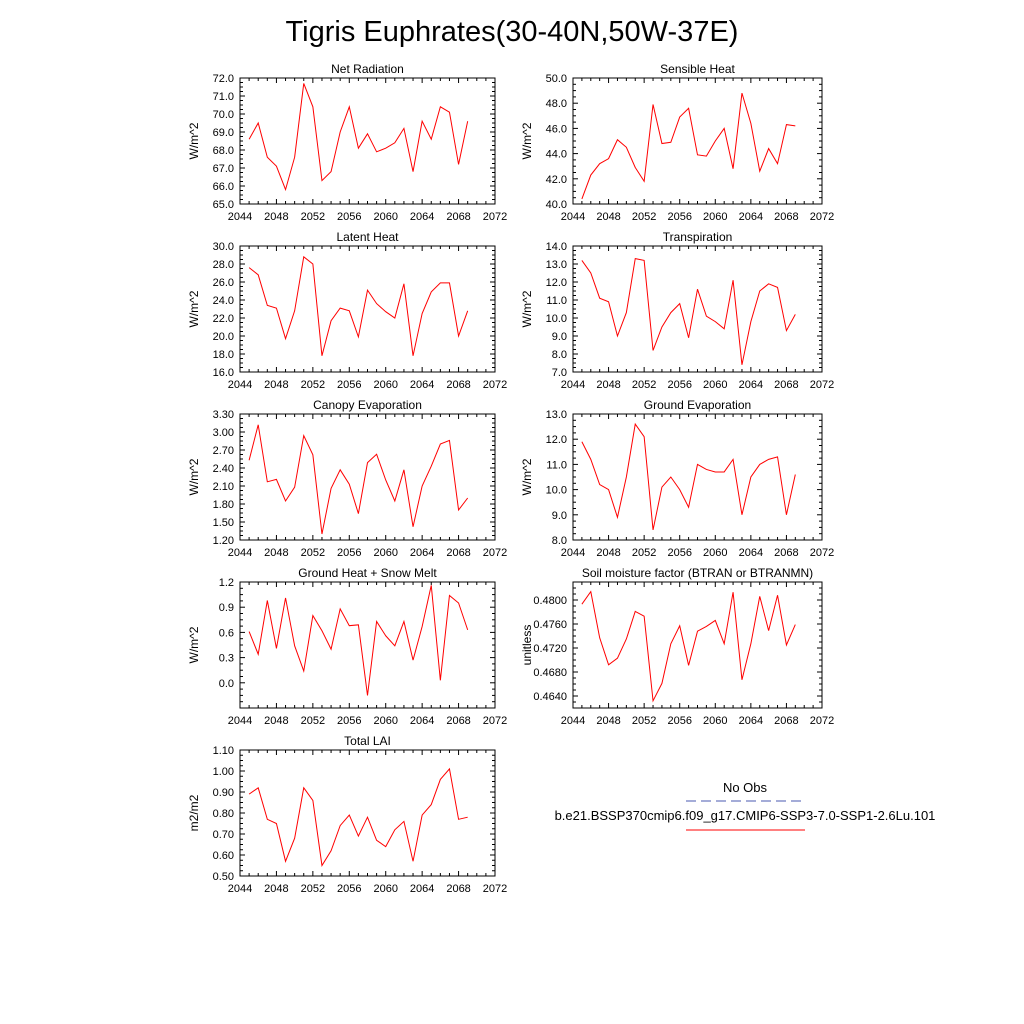 This screenshot has width=1024, height=1024. What do you see at coordinates (223, 265) in the screenshot?
I see `y-tick-label: 28.0` at bounding box center [223, 265].